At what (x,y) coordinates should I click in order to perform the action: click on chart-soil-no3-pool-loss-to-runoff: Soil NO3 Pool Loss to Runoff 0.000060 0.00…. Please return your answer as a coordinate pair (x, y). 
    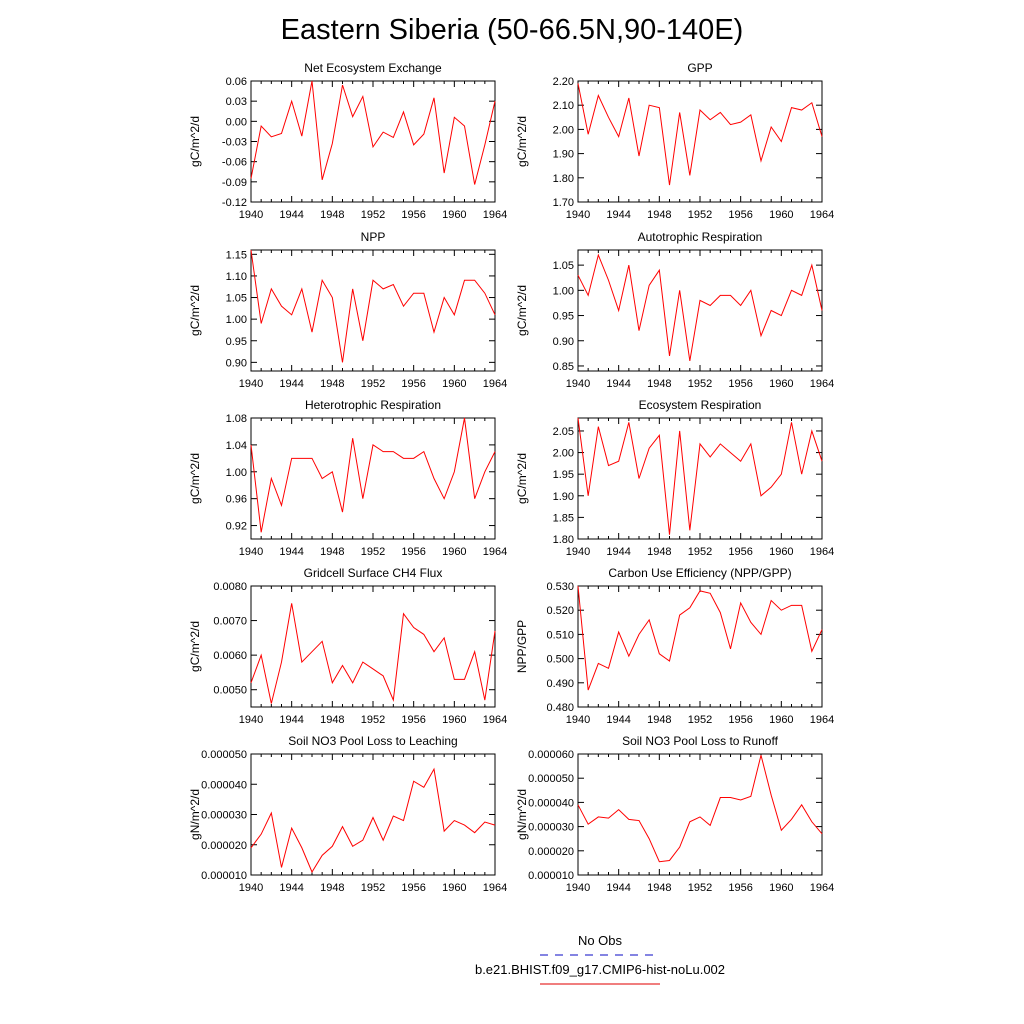
    Looking at the image, I should click on (674, 814).